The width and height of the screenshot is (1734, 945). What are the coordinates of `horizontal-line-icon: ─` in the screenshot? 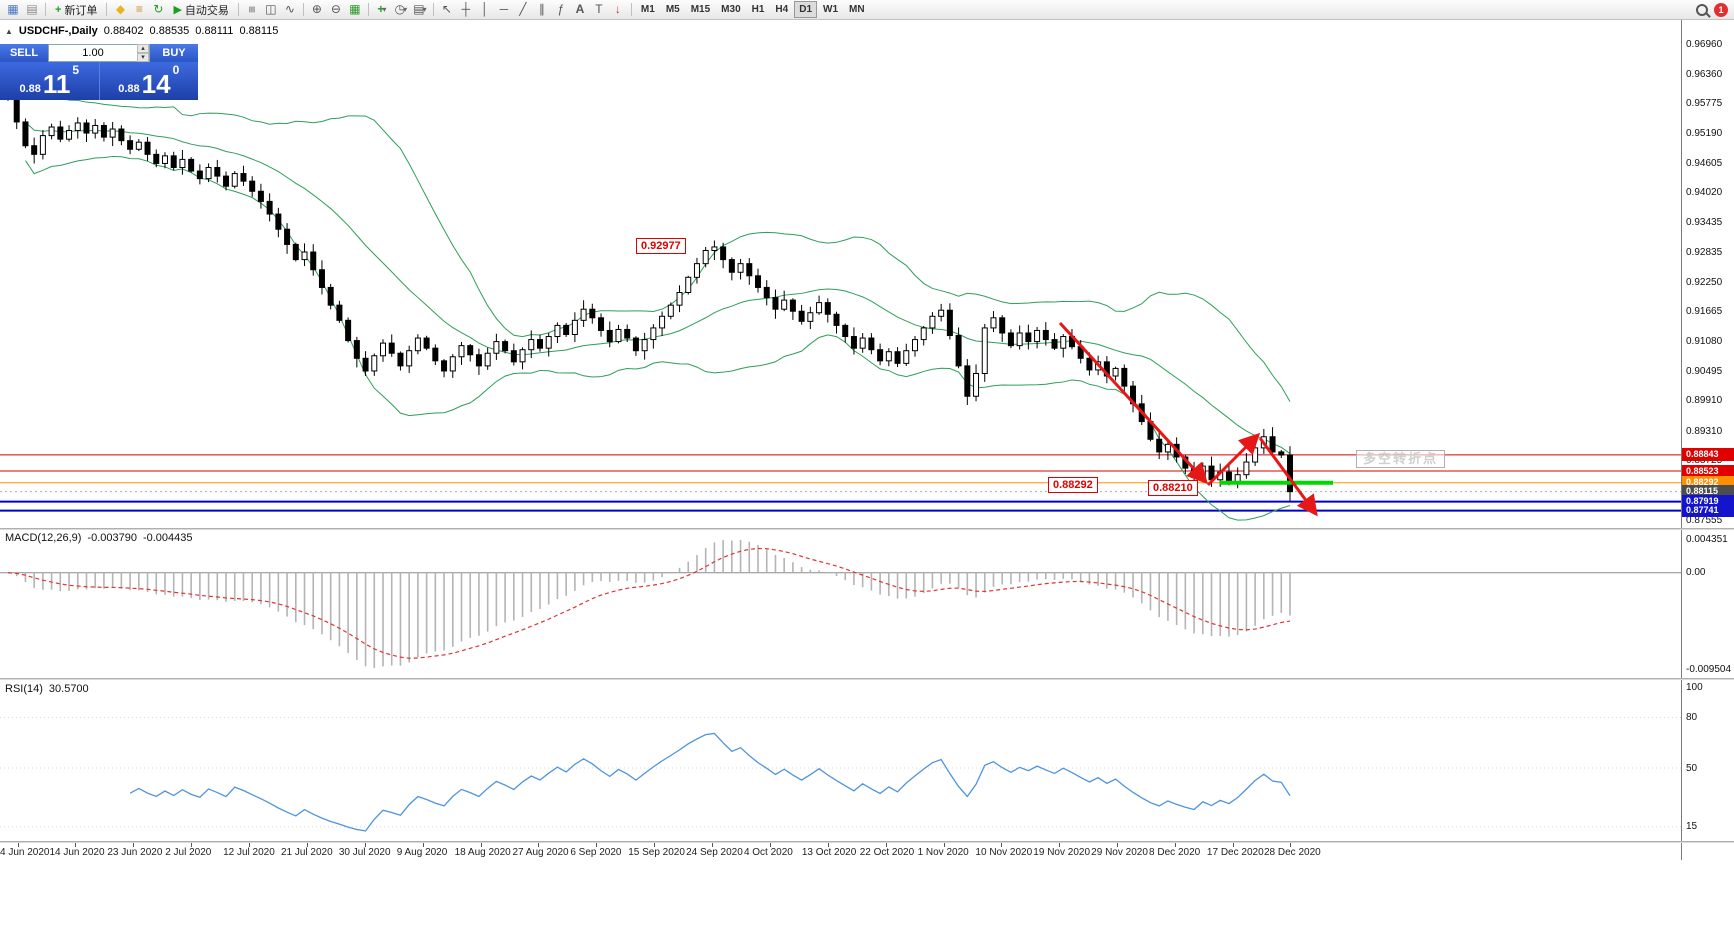 It's located at (504, 9).